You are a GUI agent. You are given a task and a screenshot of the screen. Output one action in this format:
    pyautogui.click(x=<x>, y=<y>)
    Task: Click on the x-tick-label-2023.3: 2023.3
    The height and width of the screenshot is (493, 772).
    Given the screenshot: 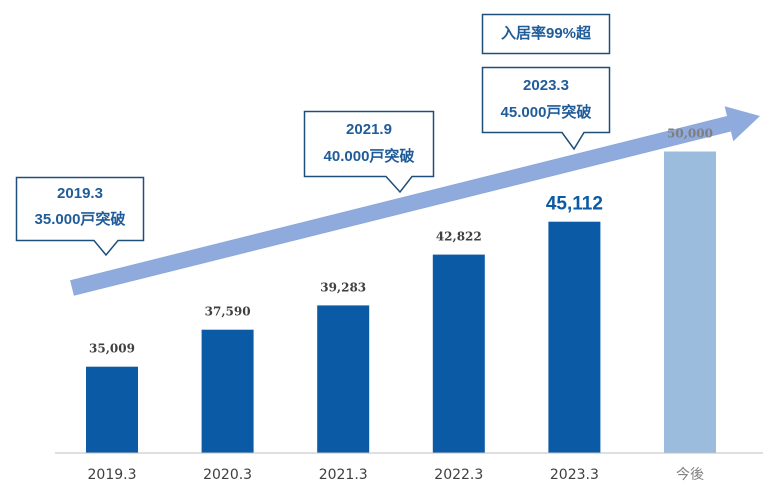 What is the action you would take?
    pyautogui.click(x=574, y=475)
    